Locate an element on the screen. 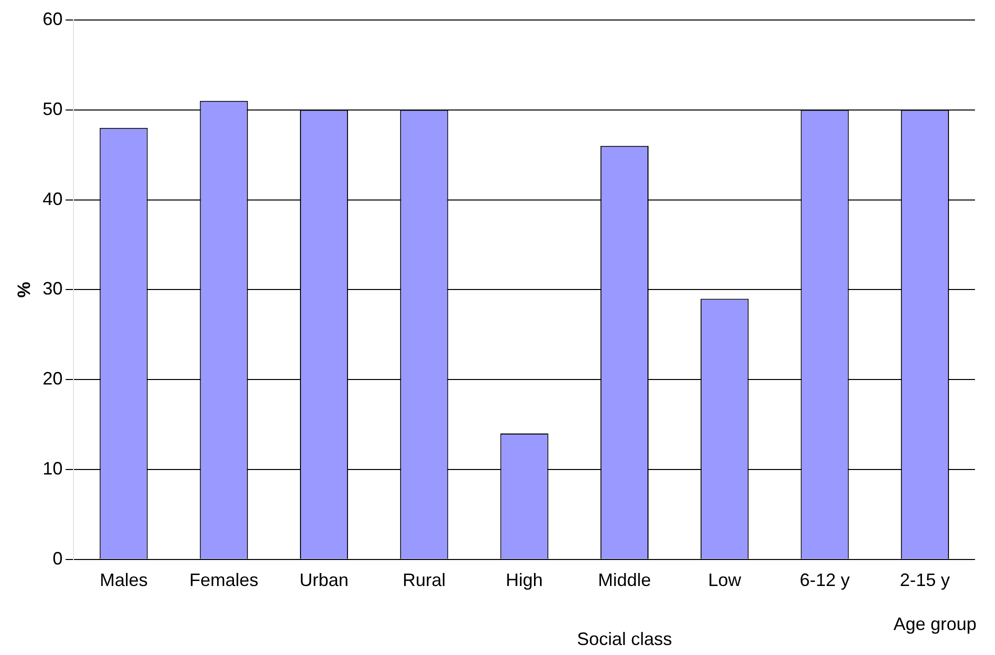  y-tick-label: 0 is located at coordinates (57, 558).